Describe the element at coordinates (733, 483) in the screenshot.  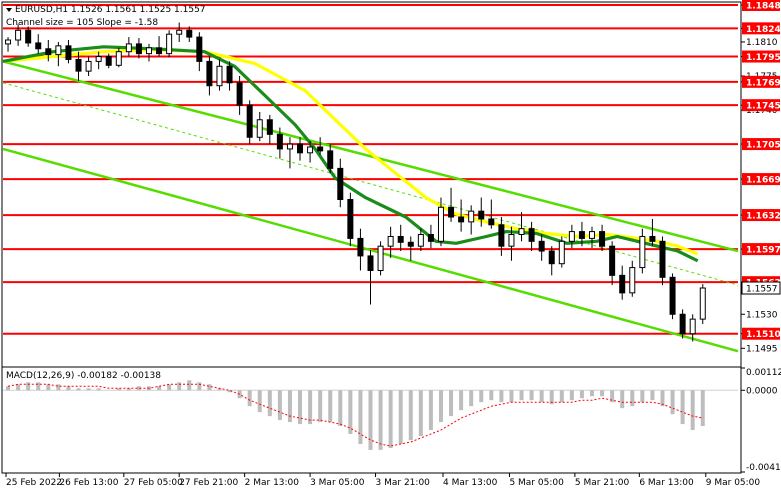
I see `time-tick-label: 9 Mar 05:00` at that location.